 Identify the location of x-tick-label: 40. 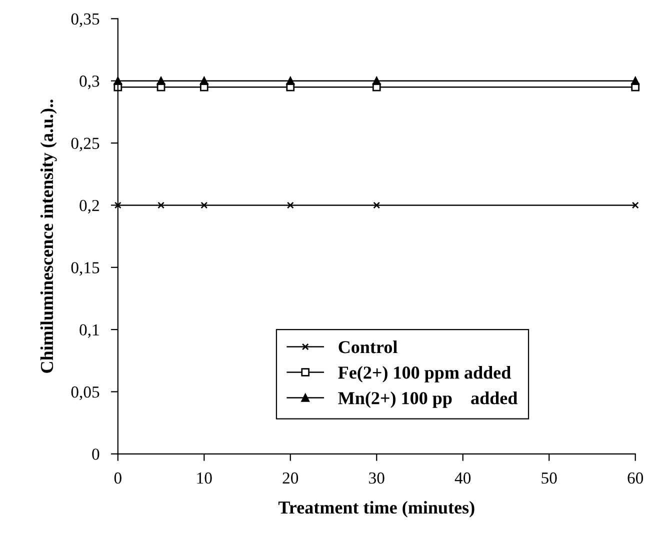
(462, 478).